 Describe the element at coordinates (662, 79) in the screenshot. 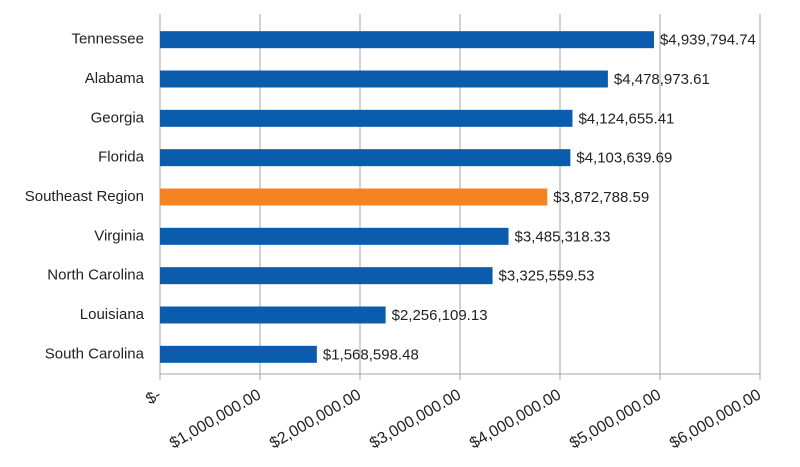

I see `data-label: $4,478,973.61` at that location.